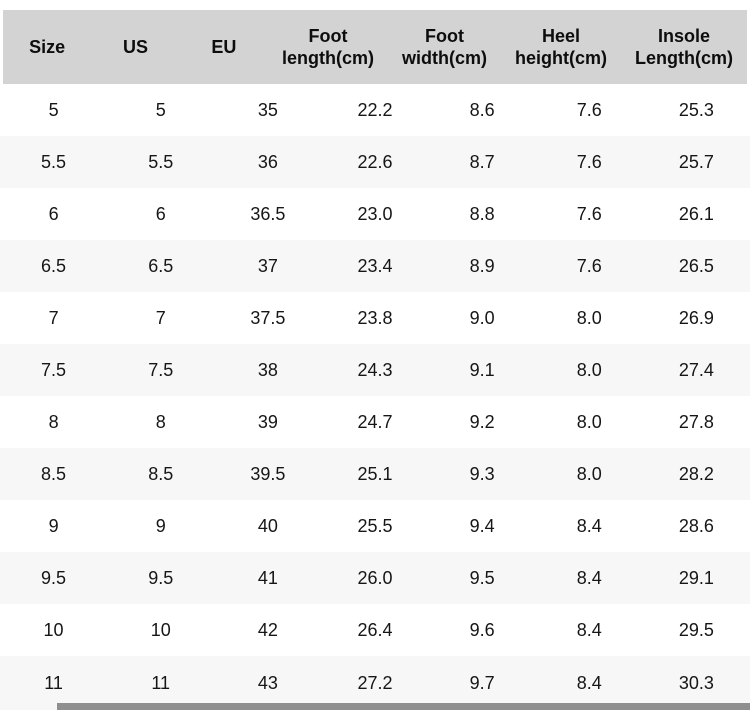 Image resolution: width=750 pixels, height=710 pixels. Describe the element at coordinates (403, 706) in the screenshot. I see `scrollbar-thumb` at that location.